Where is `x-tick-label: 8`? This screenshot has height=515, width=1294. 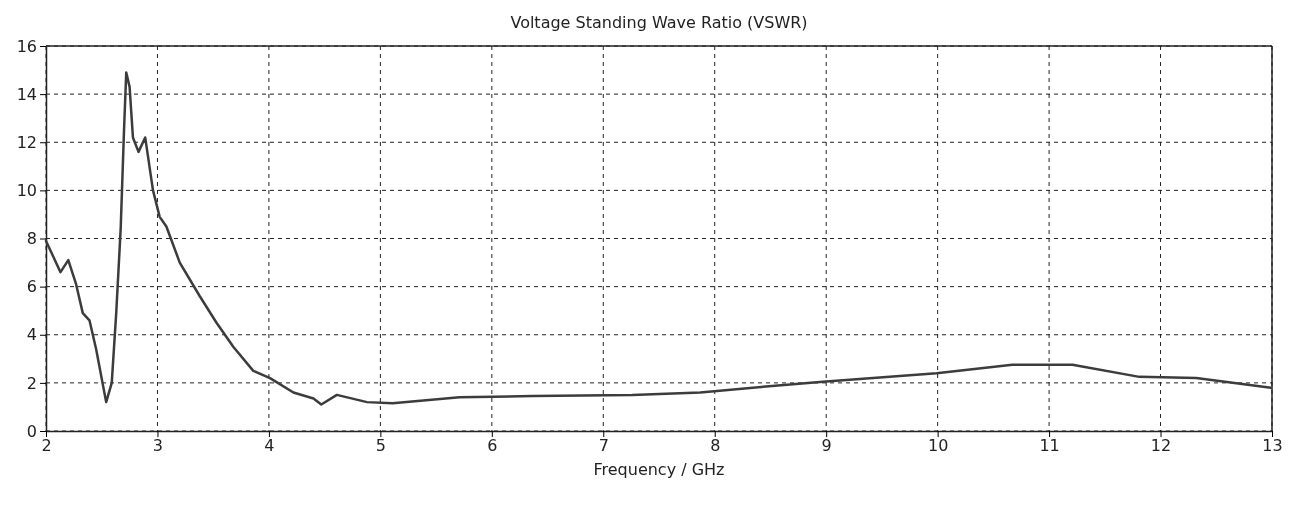 x-tick-label: 8 is located at coordinates (715, 446).